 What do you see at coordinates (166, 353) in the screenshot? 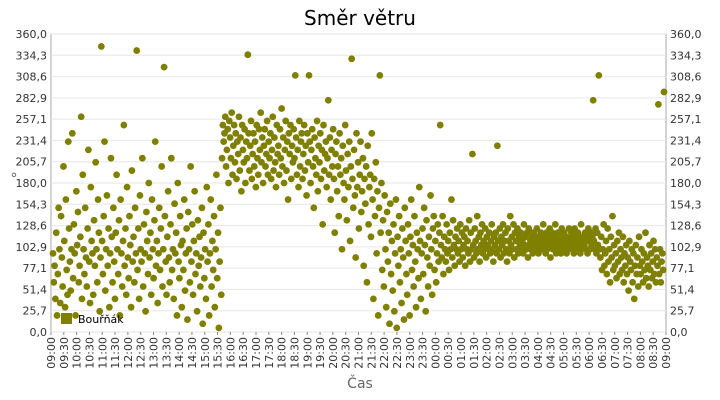
I see `x-tick-label: 13:30` at bounding box center [166, 353].